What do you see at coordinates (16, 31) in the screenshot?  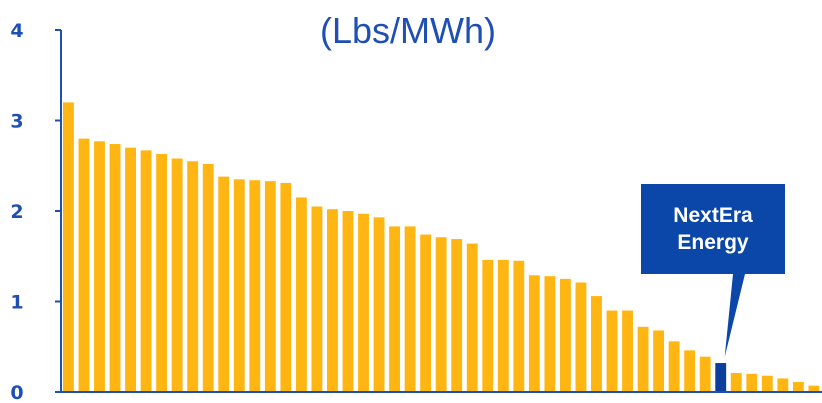 I see `y-tick-label: 4` at bounding box center [16, 31].